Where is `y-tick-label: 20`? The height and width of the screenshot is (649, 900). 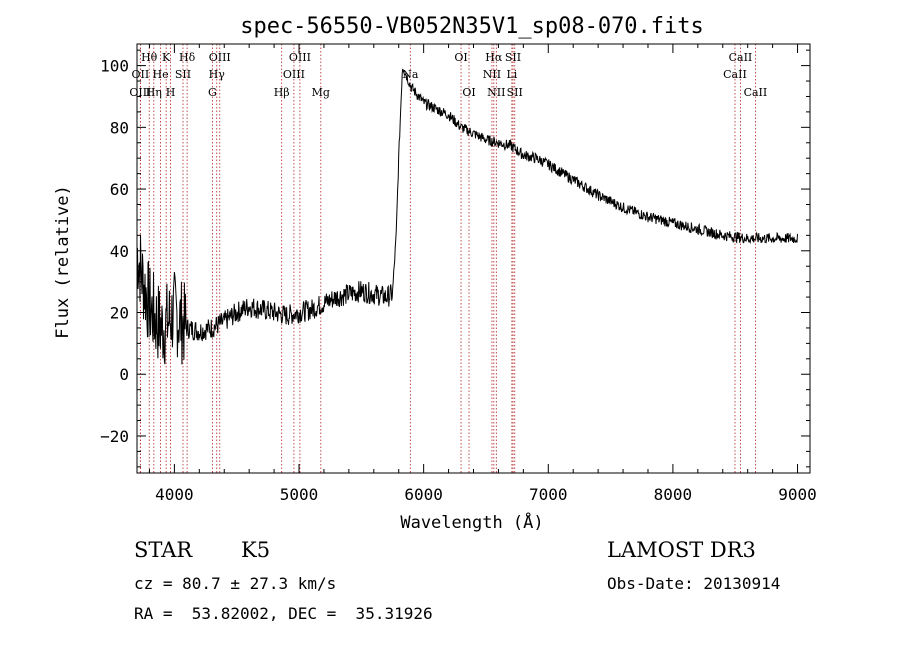 y-tick-label: 20 is located at coordinates (119, 313).